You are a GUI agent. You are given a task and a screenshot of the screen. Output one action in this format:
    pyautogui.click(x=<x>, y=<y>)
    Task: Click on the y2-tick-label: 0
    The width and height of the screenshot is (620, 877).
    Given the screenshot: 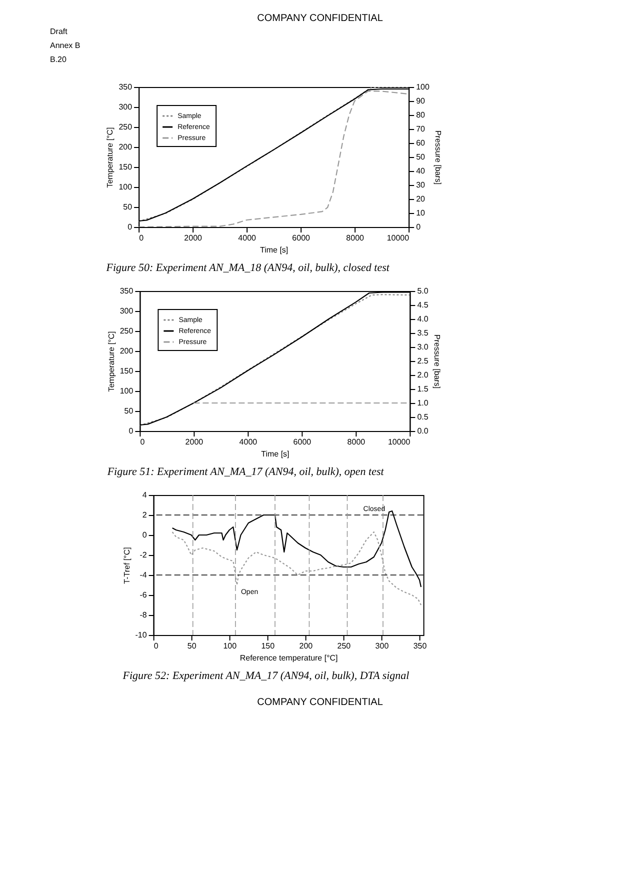 What is the action you would take?
    pyautogui.click(x=419, y=227)
    